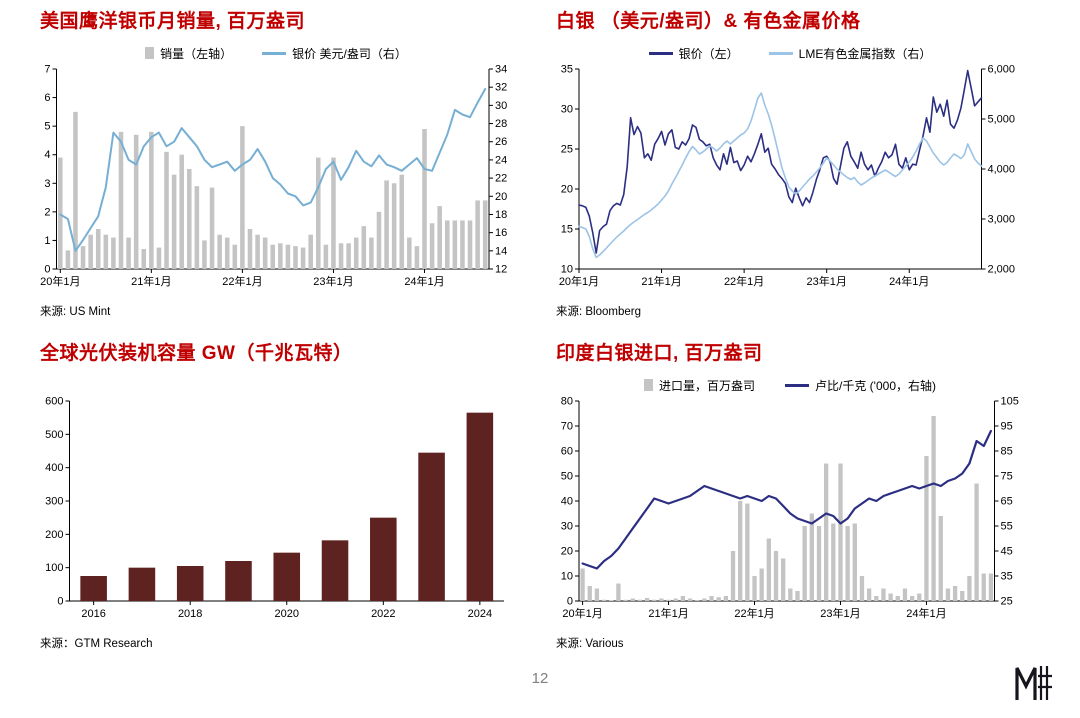 Image resolution: width=1080 pixels, height=718 pixels. Describe the element at coordinates (1002, 170) in the screenshot. I see `svg-text: 4,000` at that location.